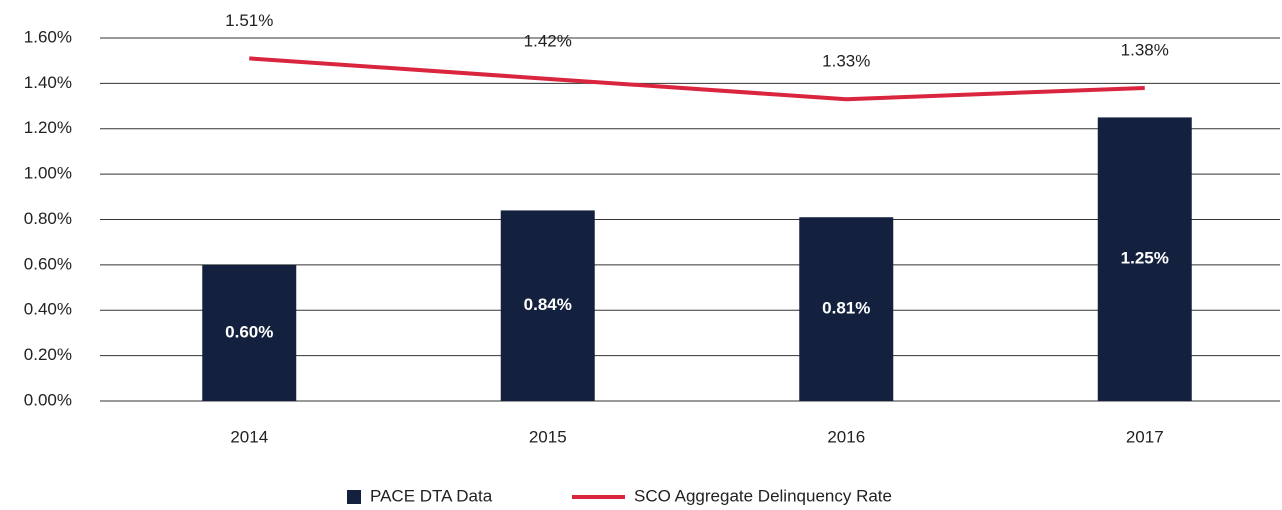 This screenshot has width=1282, height=510. I want to click on line-value-label: 1.38%, so click(1145, 49).